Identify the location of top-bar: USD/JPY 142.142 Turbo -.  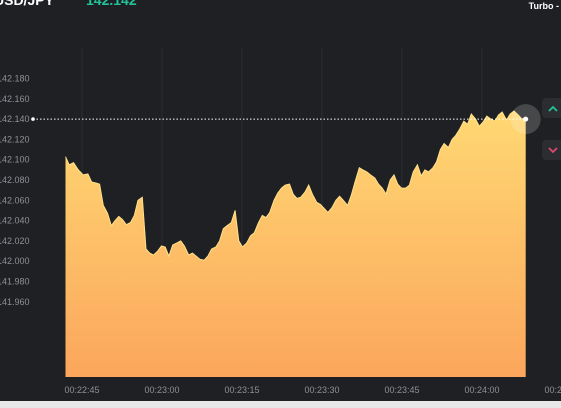
(280, 7).